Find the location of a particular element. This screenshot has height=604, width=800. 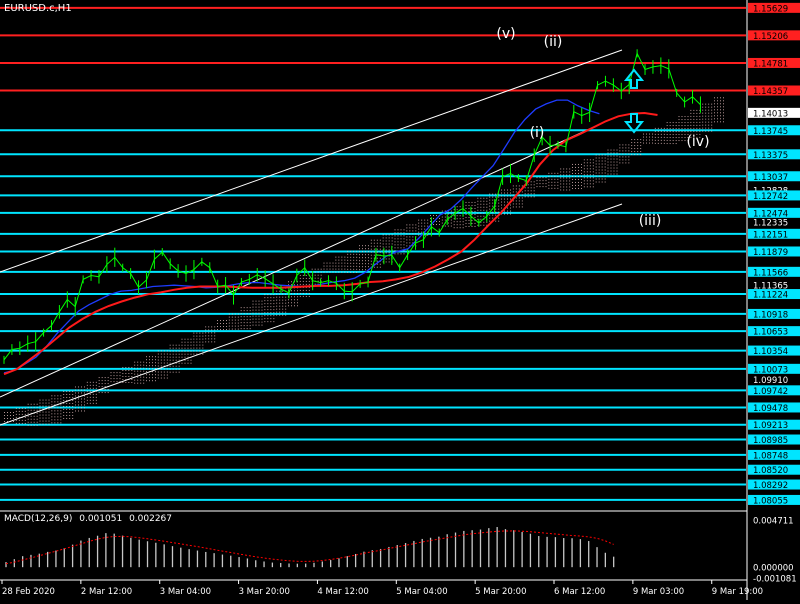

wave-label: (v) is located at coordinates (505, 34).